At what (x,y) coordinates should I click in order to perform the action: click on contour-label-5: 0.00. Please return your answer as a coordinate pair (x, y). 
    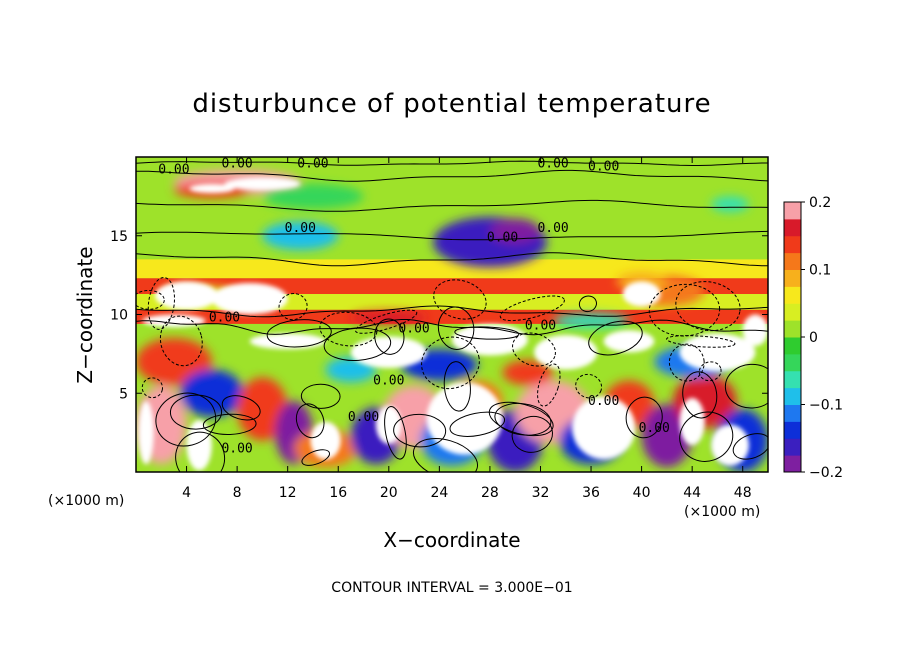
    Looking at the image, I should click on (300, 228).